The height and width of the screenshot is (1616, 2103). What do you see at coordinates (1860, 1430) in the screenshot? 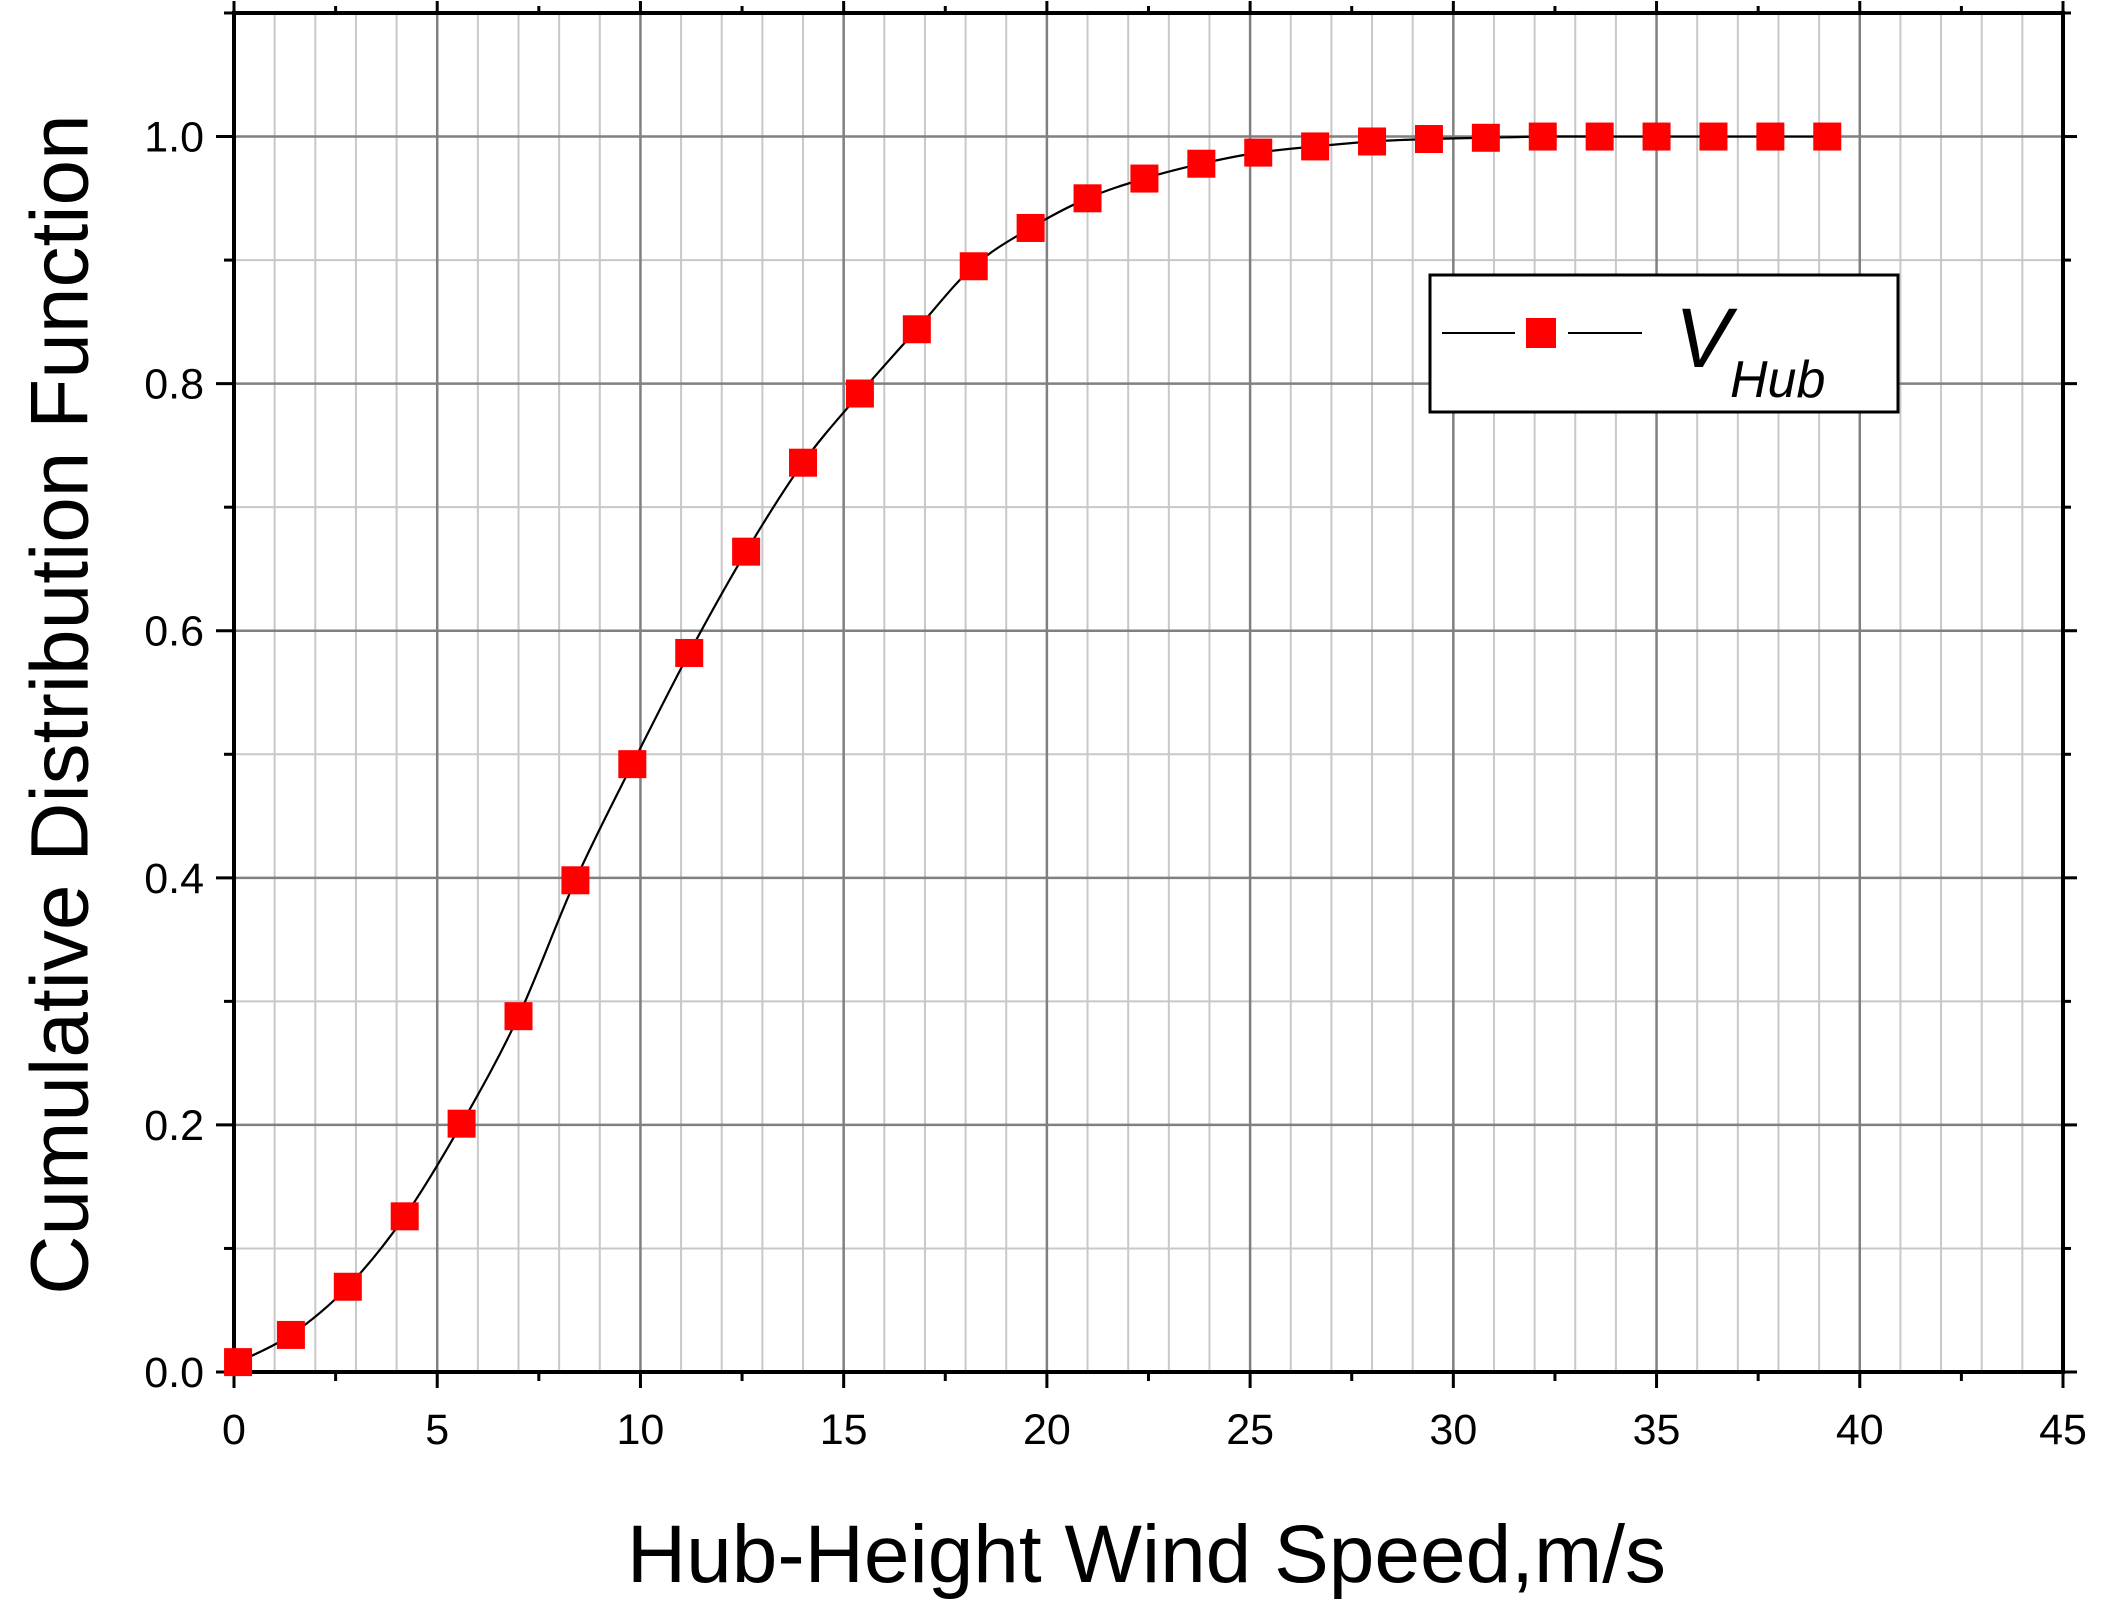
I see `x-tick-label: 40` at bounding box center [1860, 1430].